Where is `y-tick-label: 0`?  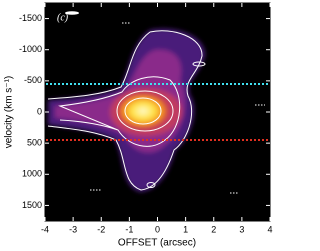 y-tick-label: 0 is located at coordinates (39, 111).